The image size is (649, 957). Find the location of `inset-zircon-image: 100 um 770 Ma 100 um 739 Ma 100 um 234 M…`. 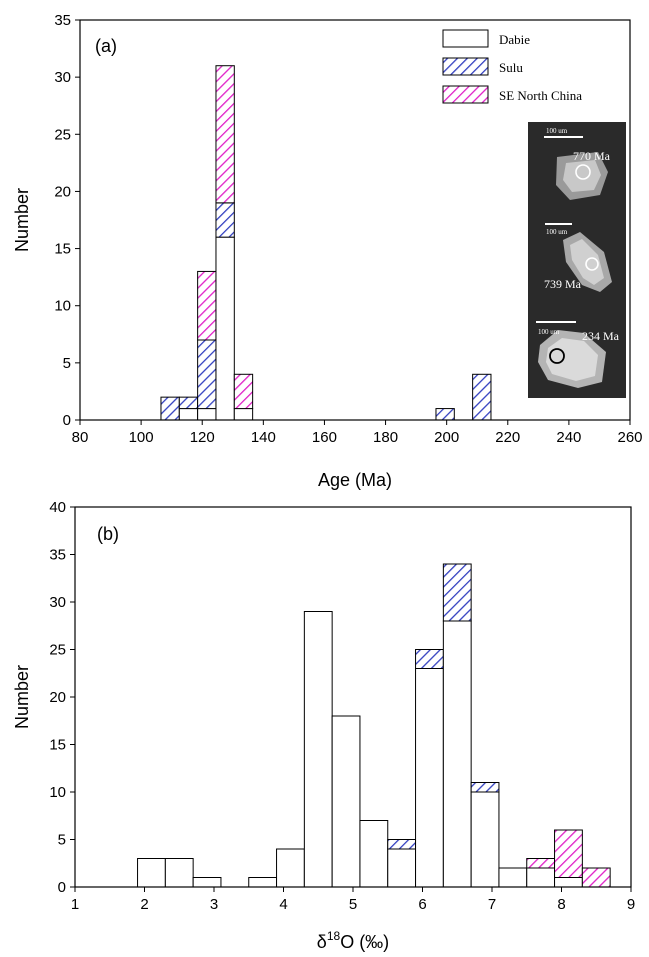

inset-zircon-image: 100 um 770 Ma 100 um 739 Ma 100 um 234 M… is located at coordinates (577, 260).